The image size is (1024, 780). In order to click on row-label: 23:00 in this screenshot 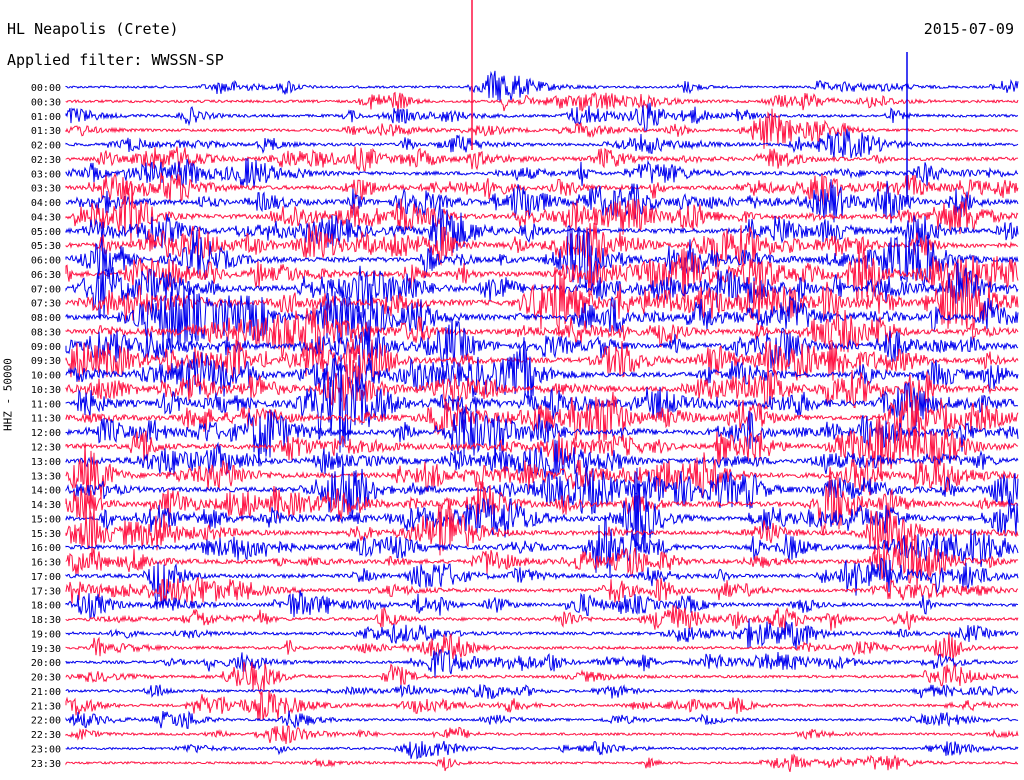, I will do `click(46, 749)`.